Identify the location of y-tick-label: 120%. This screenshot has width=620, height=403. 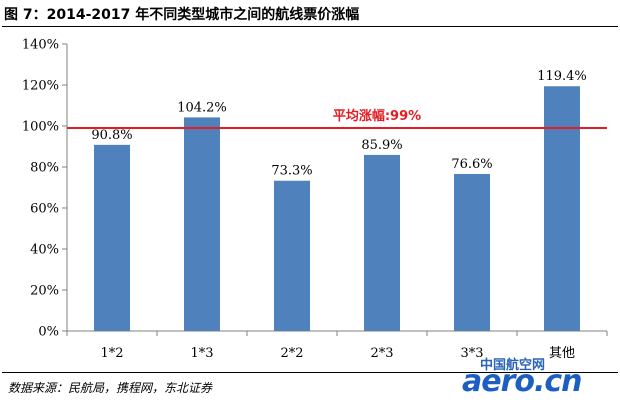
(40, 86).